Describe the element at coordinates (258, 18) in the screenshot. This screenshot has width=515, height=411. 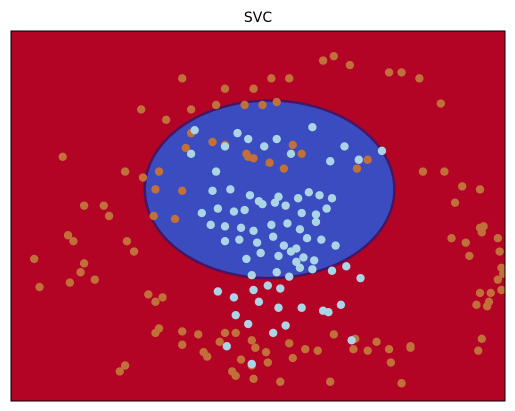
I see `chart-title: SVC` at that location.